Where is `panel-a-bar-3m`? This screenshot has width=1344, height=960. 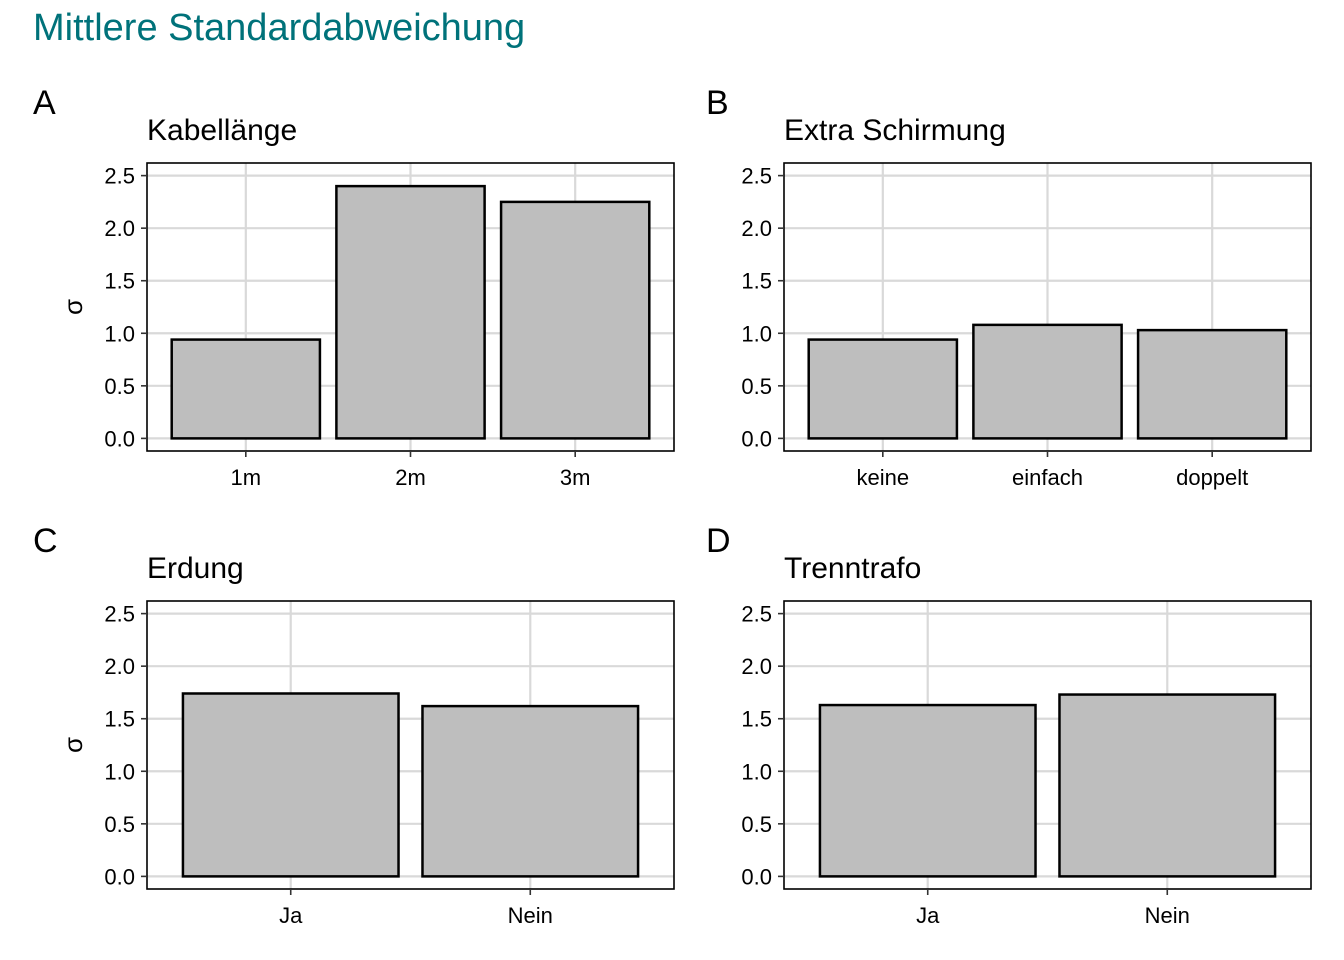
panel-a-bar-3m is located at coordinates (575, 320).